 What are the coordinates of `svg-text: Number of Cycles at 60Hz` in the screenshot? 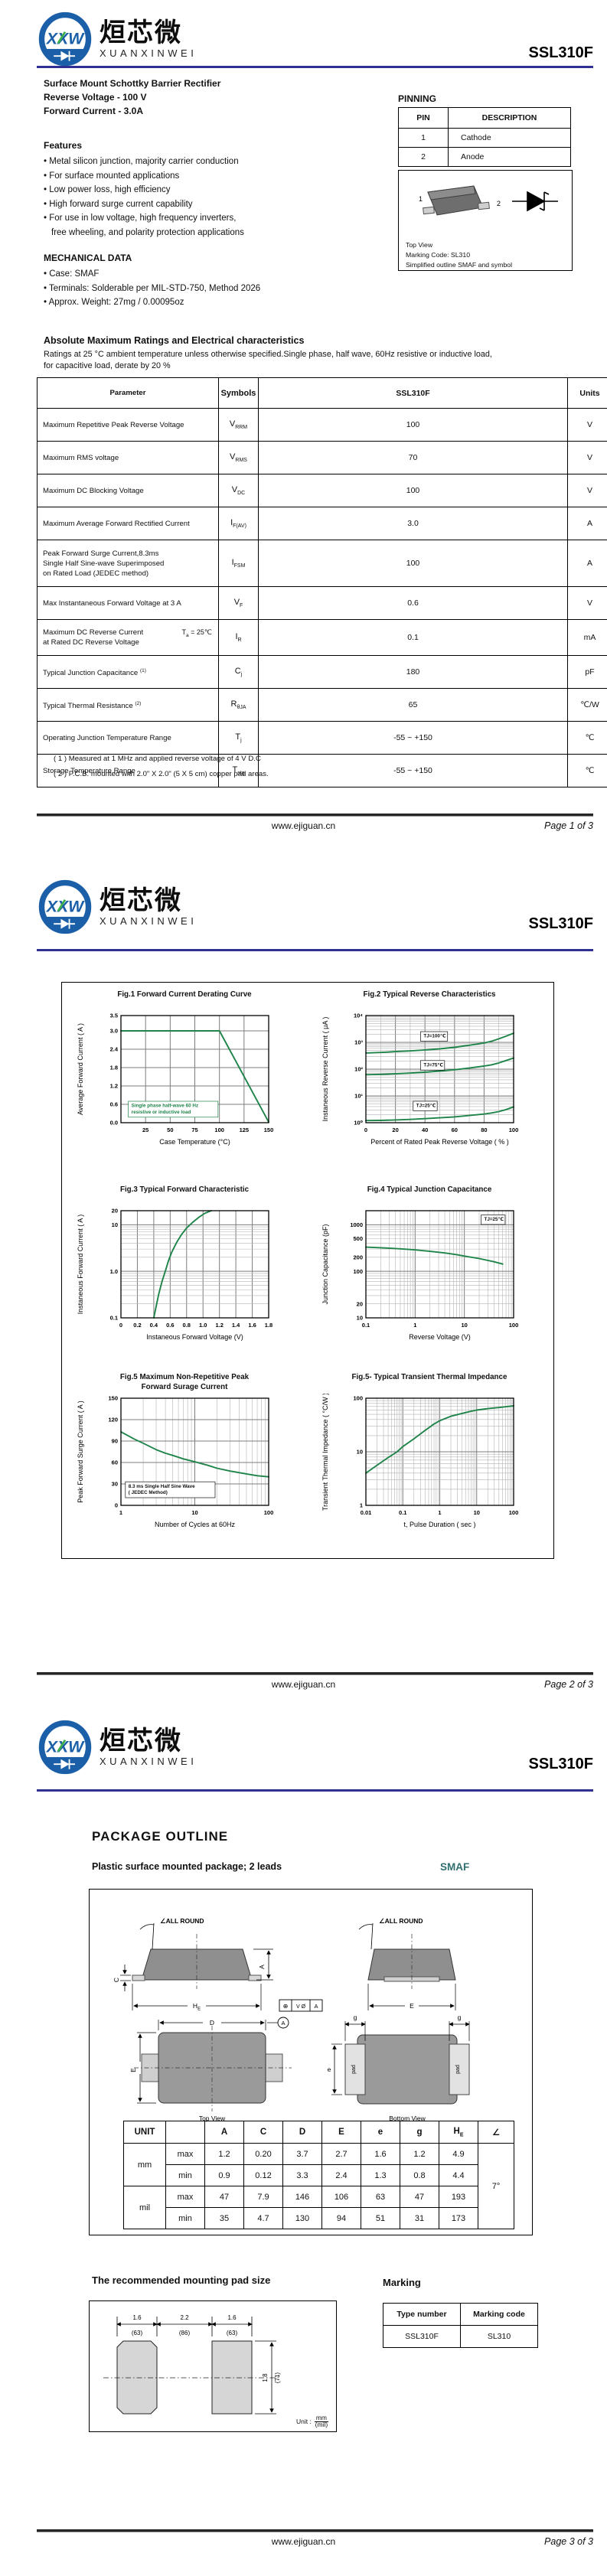 It's located at (196, 1524).